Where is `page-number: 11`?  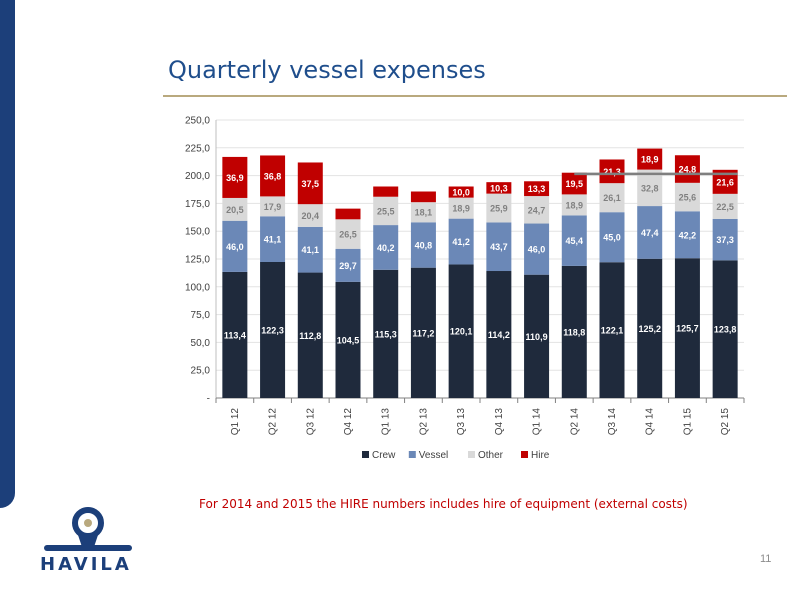
page-number: 11 is located at coordinates (766, 559).